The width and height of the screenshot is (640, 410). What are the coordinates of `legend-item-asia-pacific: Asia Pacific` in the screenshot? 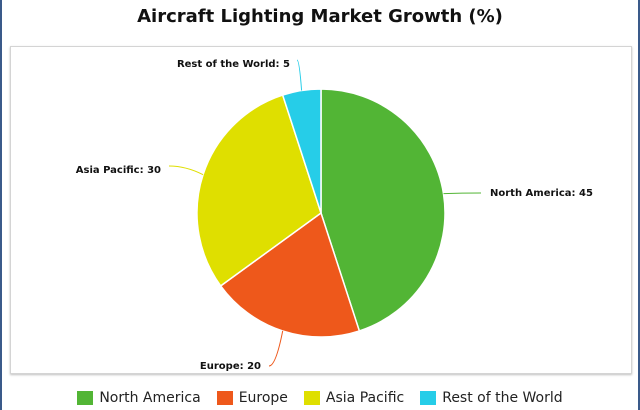 It's located at (354, 398).